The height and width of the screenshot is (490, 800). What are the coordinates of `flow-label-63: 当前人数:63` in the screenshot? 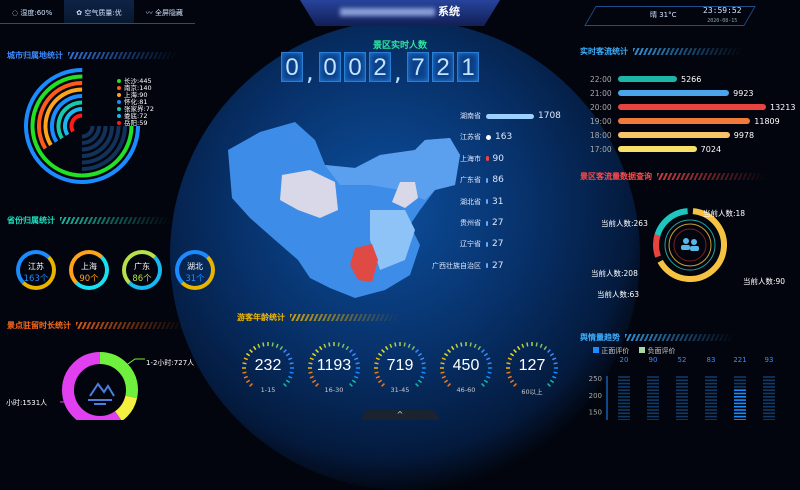 It's located at (618, 294).